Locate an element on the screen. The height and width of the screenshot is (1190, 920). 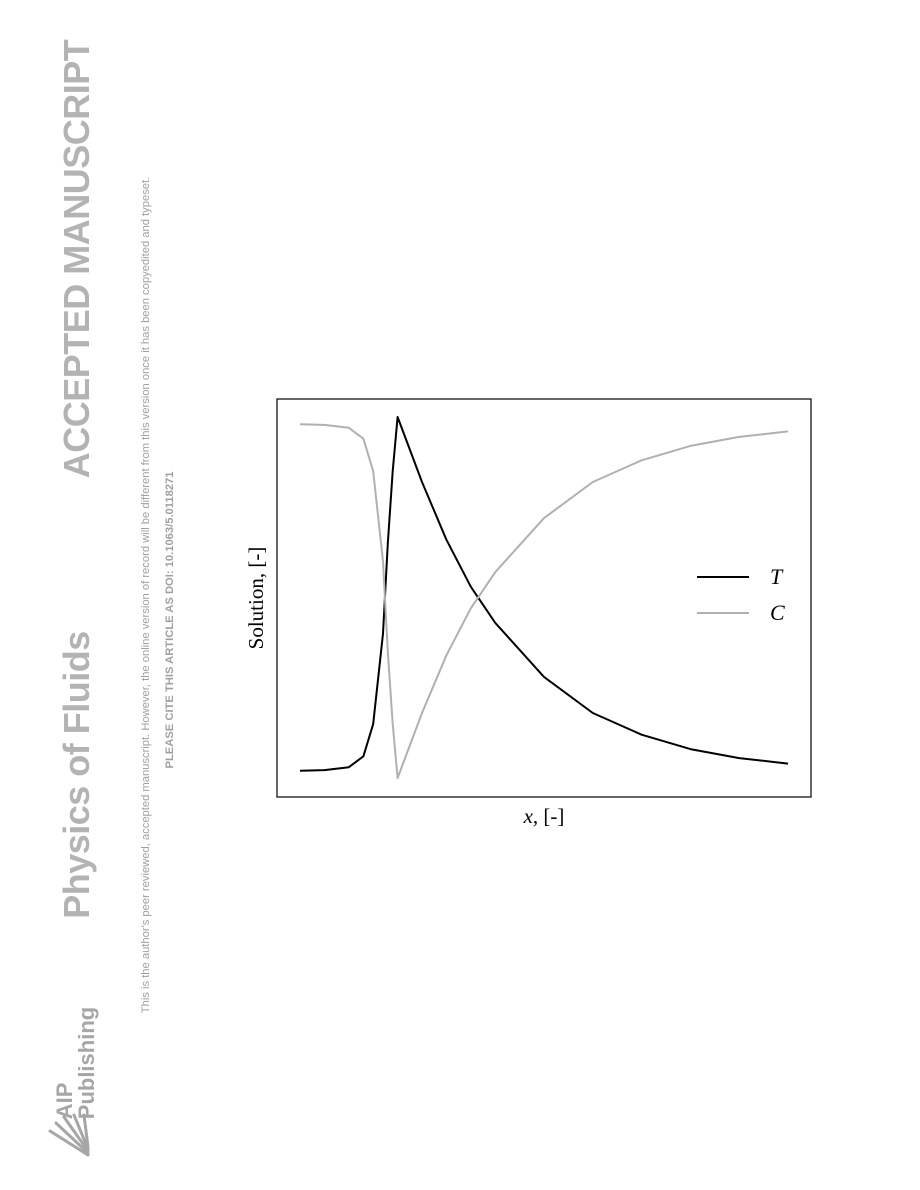
x-axis-unit: , [-] is located at coordinates (548, 816).